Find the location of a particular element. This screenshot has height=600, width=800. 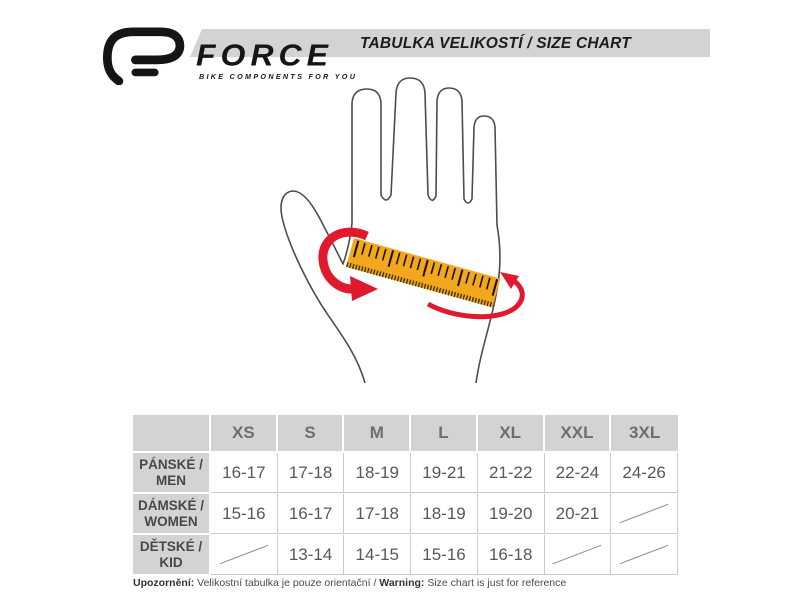

warning-text-cs: Velikostní tabulka je pouze orientační / is located at coordinates (287, 583).